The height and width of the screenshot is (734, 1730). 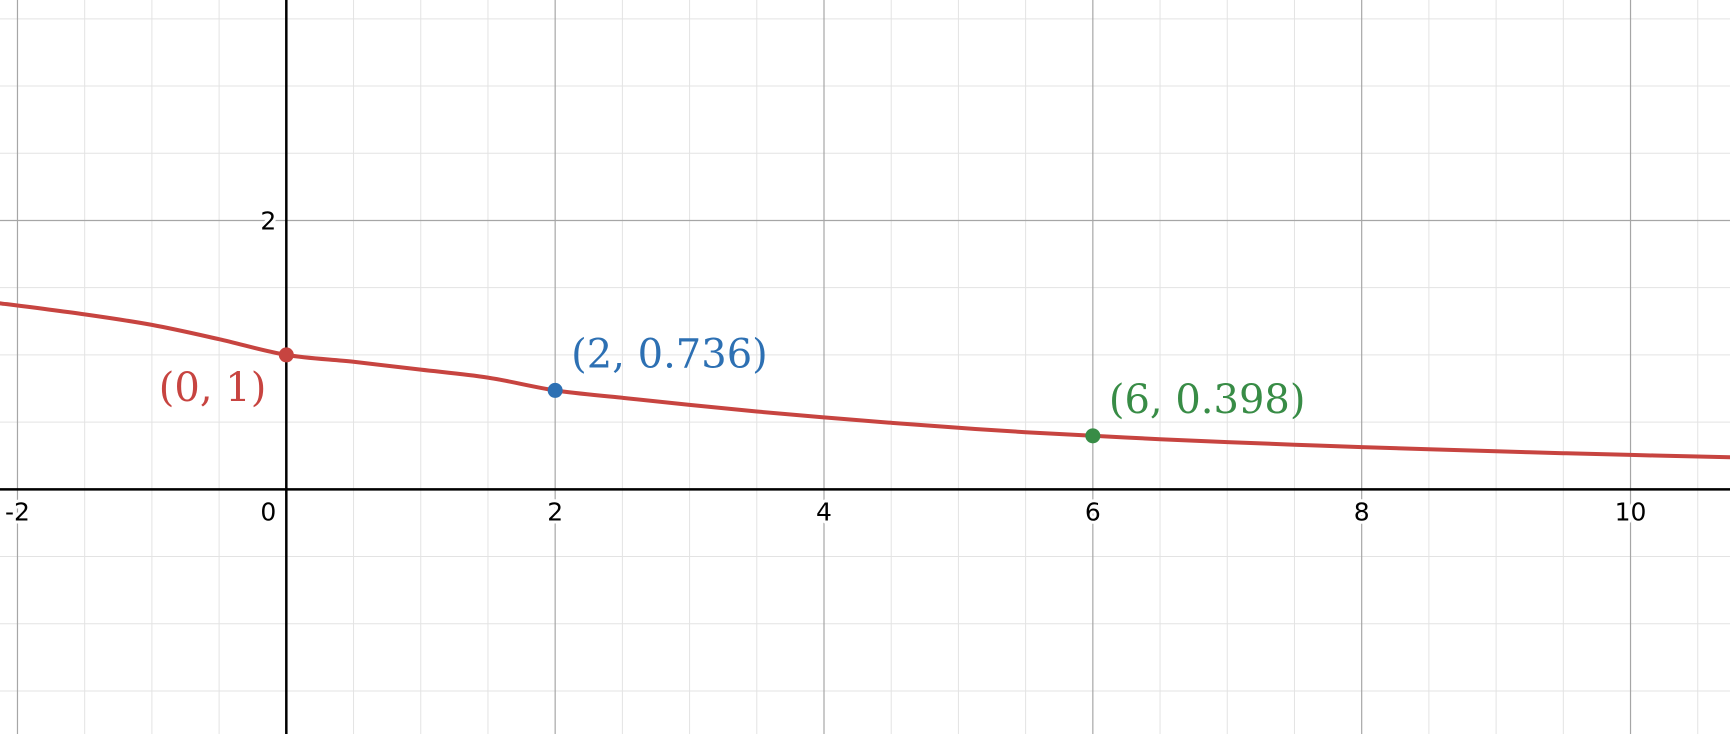 I want to click on point-layer, so click(x=689, y=395).